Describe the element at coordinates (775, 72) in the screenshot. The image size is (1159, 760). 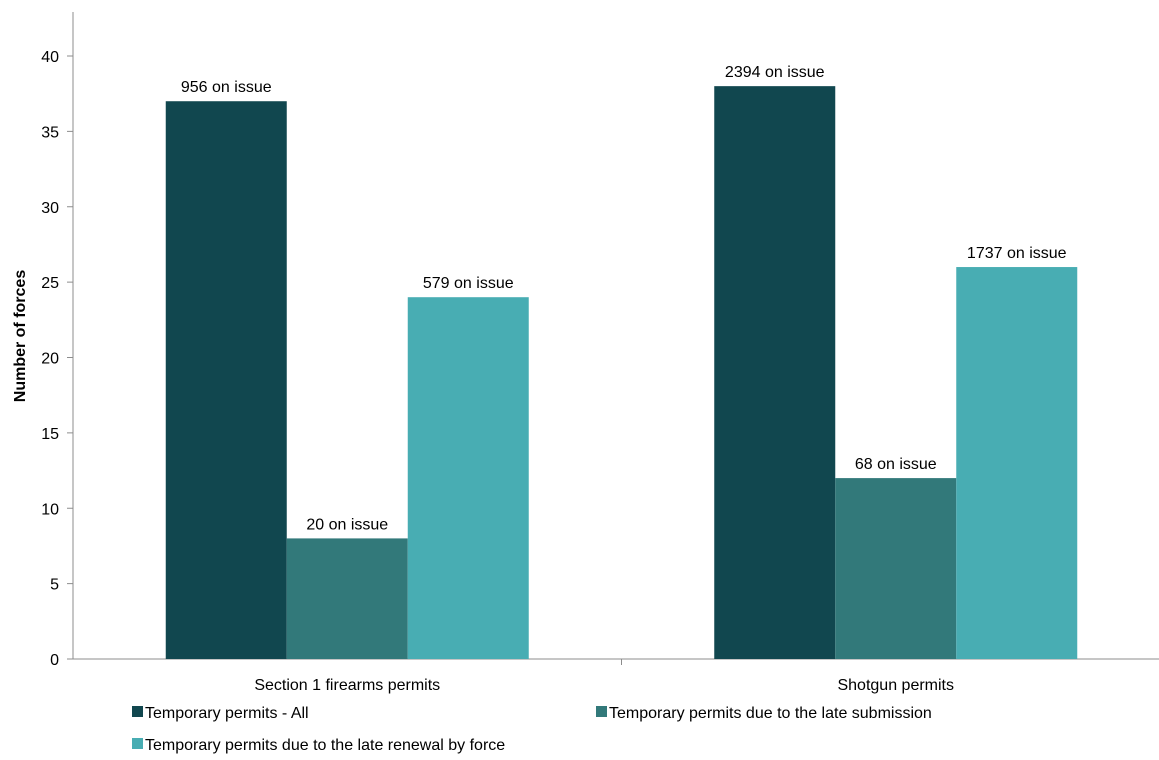
I see `data-label: 2394 on issue` at that location.